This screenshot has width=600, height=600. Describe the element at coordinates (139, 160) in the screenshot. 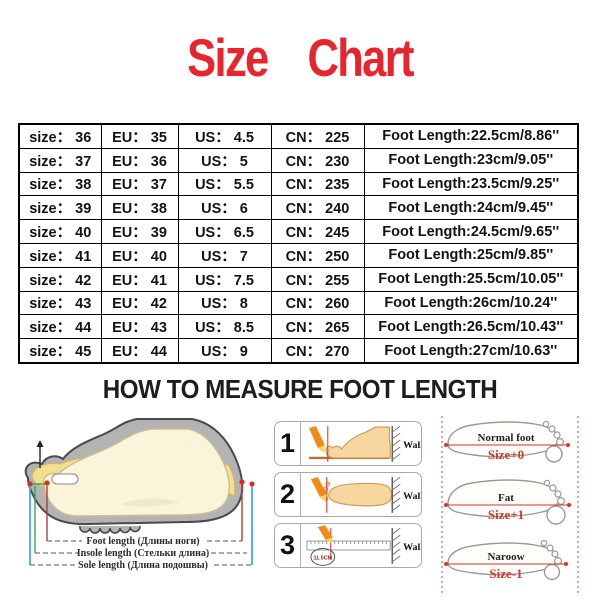

I see `eu-cell: EU： 36` at that location.